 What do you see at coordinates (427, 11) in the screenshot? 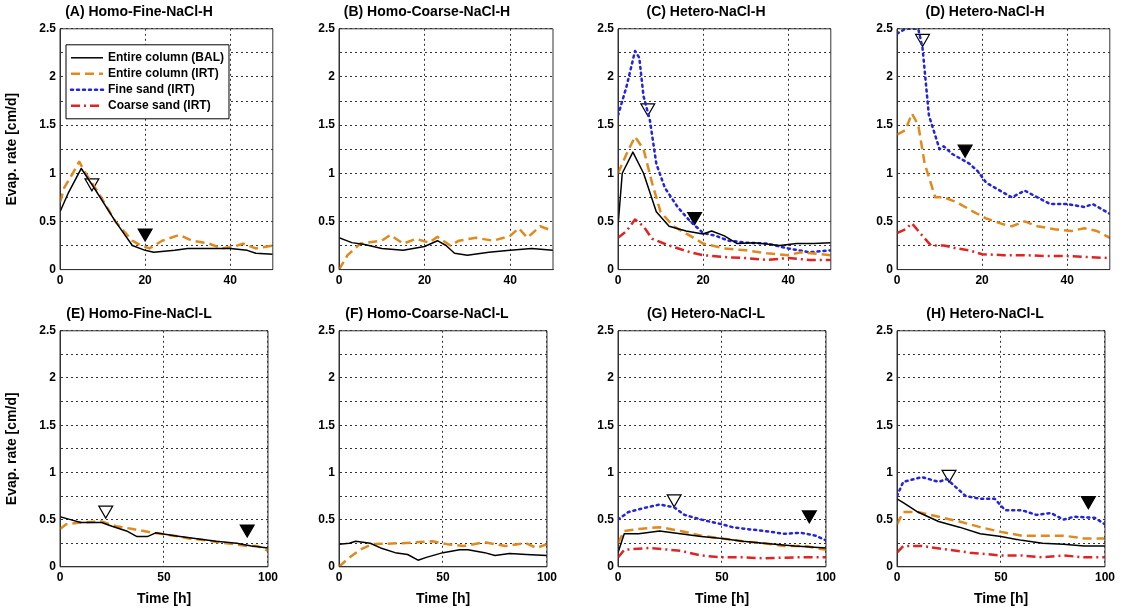
I see `chart-title: (B) Homo-Coarse-NaCl-H` at bounding box center [427, 11].